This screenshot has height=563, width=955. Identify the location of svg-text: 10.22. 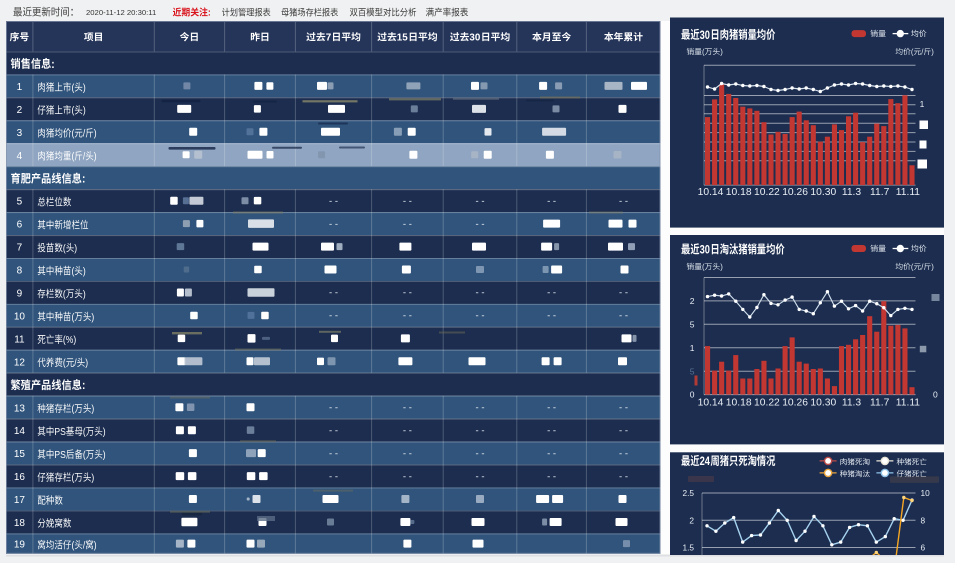
(767, 192).